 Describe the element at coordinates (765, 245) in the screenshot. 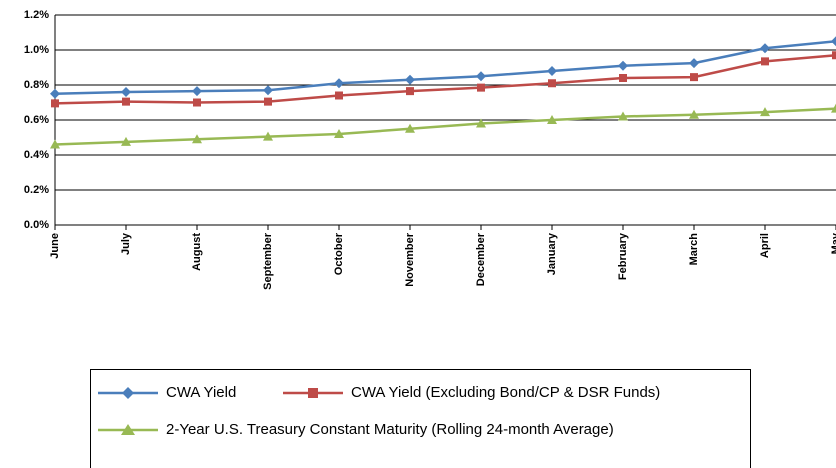

I see `x-tick-label: April` at that location.